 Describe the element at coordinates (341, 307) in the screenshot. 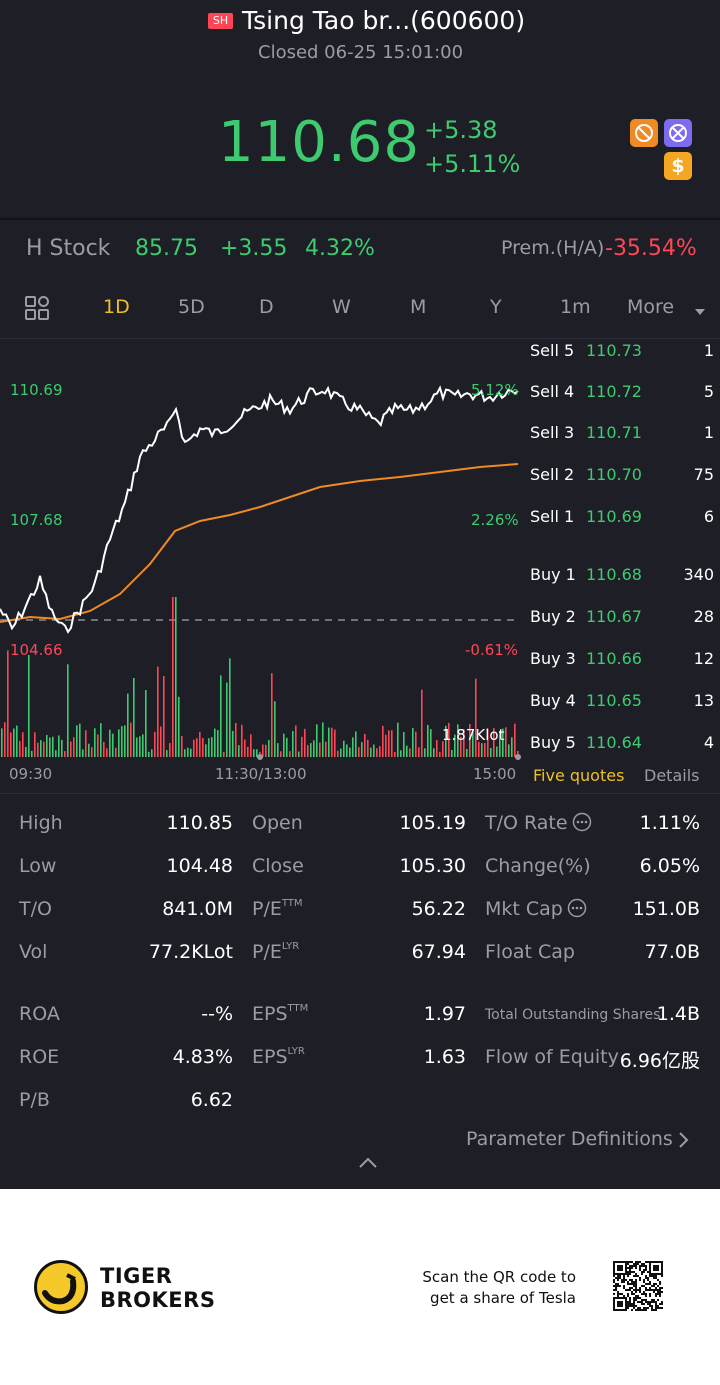

I see `tab-w: W` at that location.